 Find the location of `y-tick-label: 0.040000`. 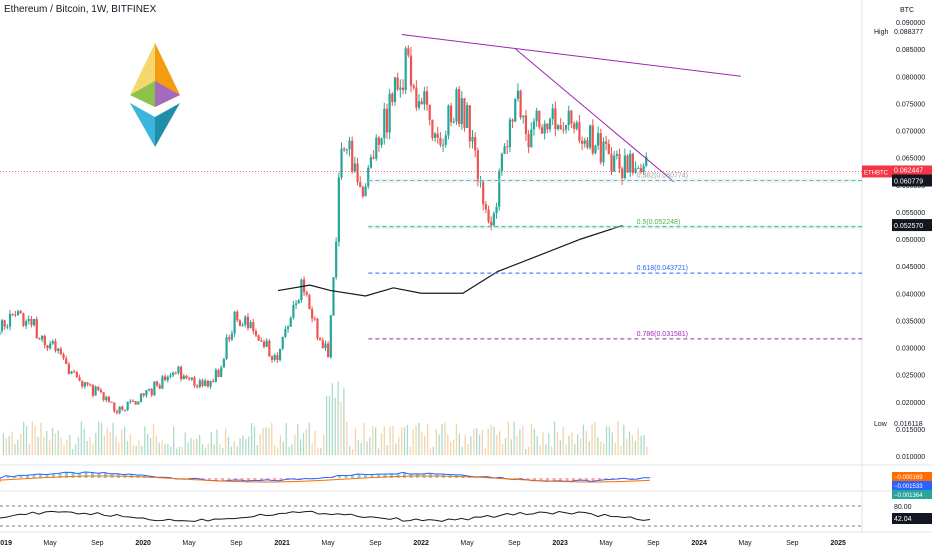

y-tick-label: 0.040000 is located at coordinates (910, 294).